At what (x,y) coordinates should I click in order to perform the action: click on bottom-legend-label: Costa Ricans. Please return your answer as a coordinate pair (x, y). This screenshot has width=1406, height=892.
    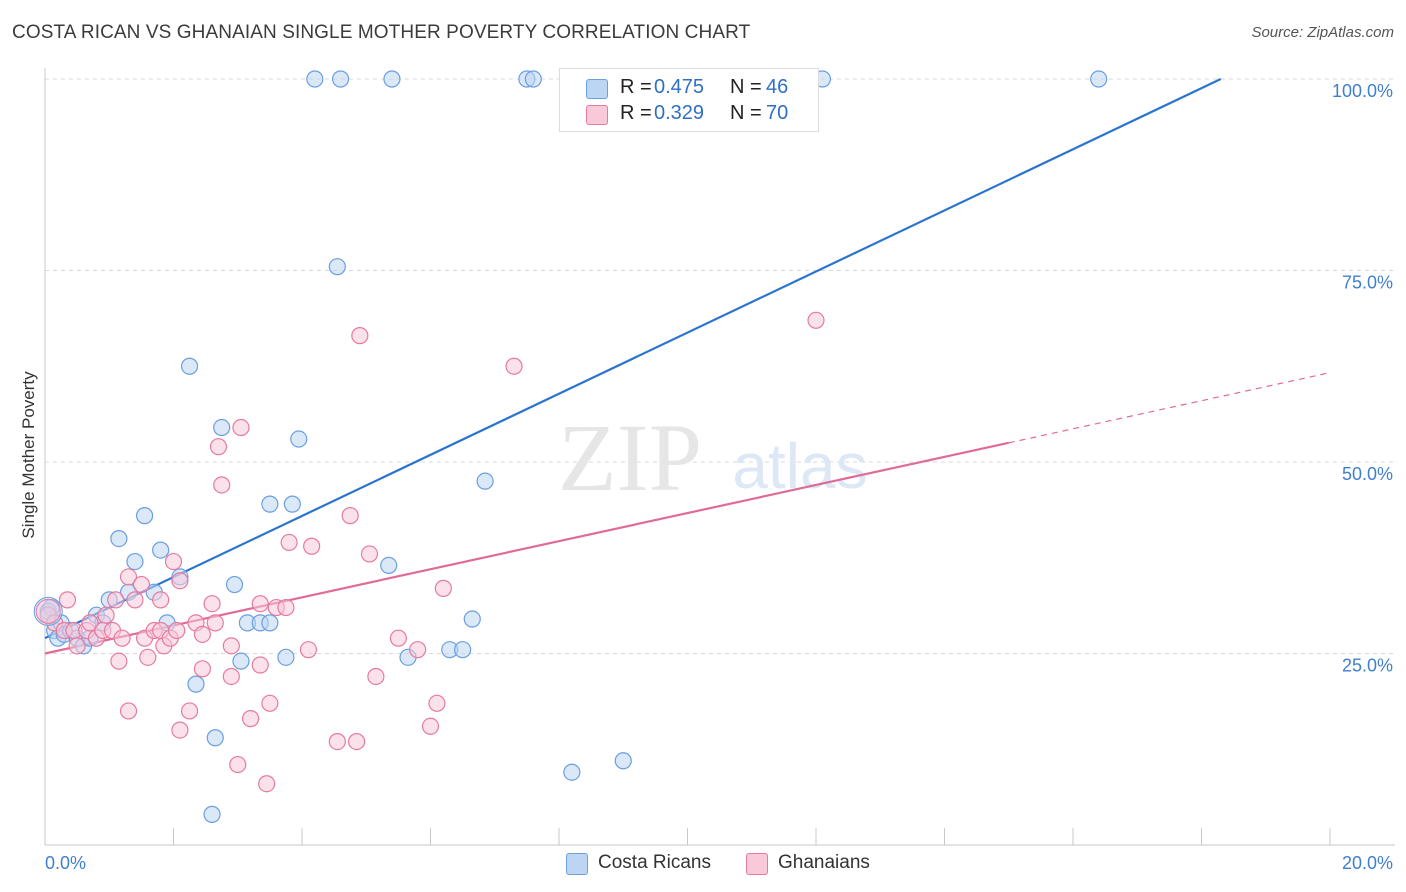
    Looking at the image, I should click on (654, 862).